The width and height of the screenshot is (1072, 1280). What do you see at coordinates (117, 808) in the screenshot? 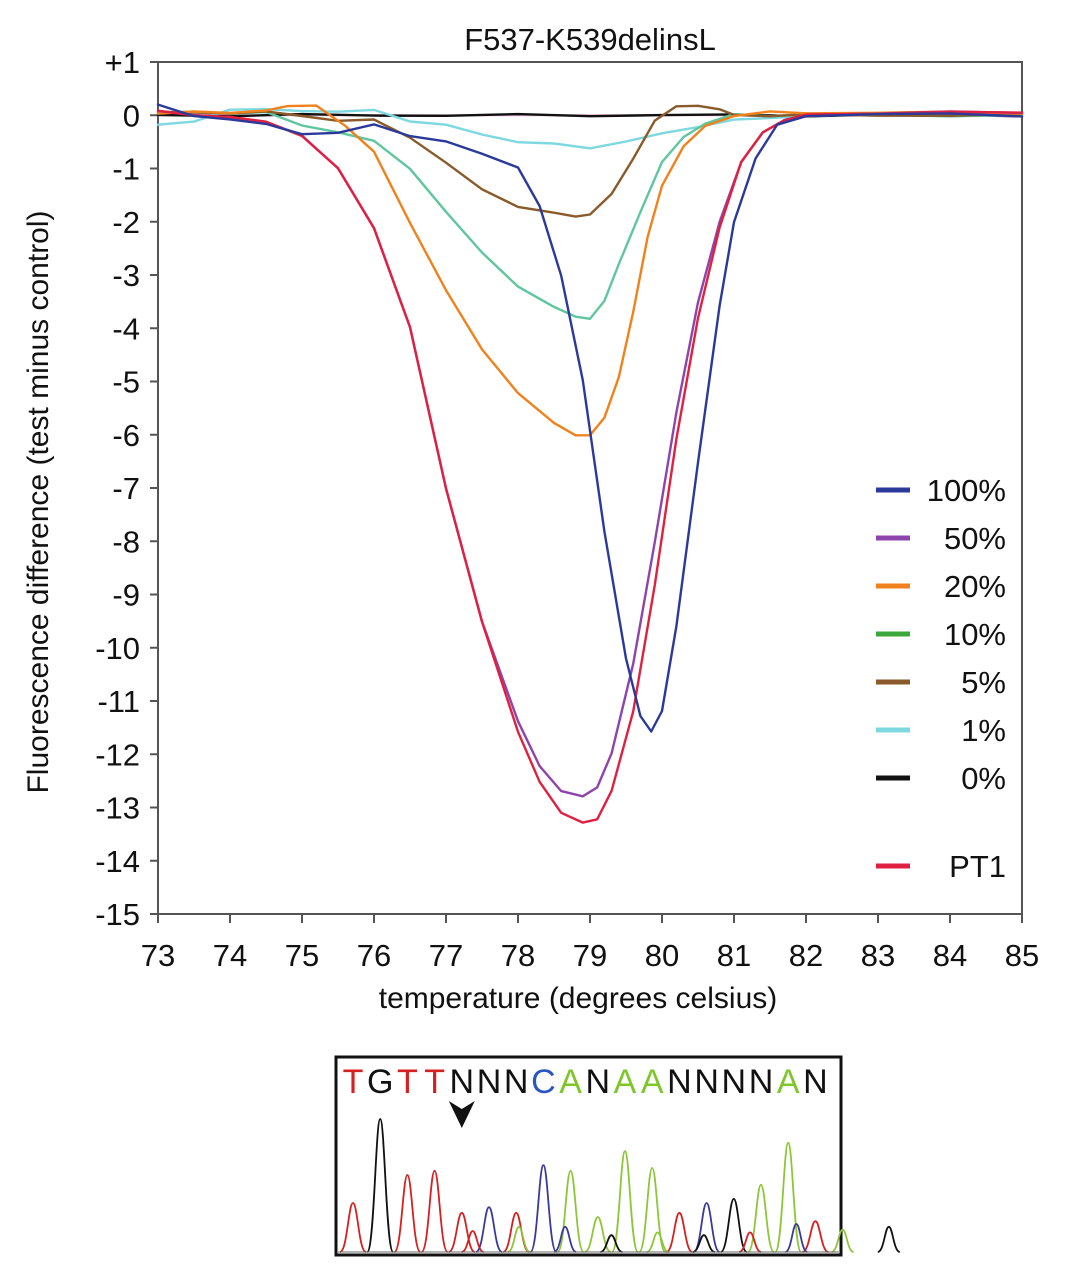
I see `y-tick-label: -13` at bounding box center [117, 808].